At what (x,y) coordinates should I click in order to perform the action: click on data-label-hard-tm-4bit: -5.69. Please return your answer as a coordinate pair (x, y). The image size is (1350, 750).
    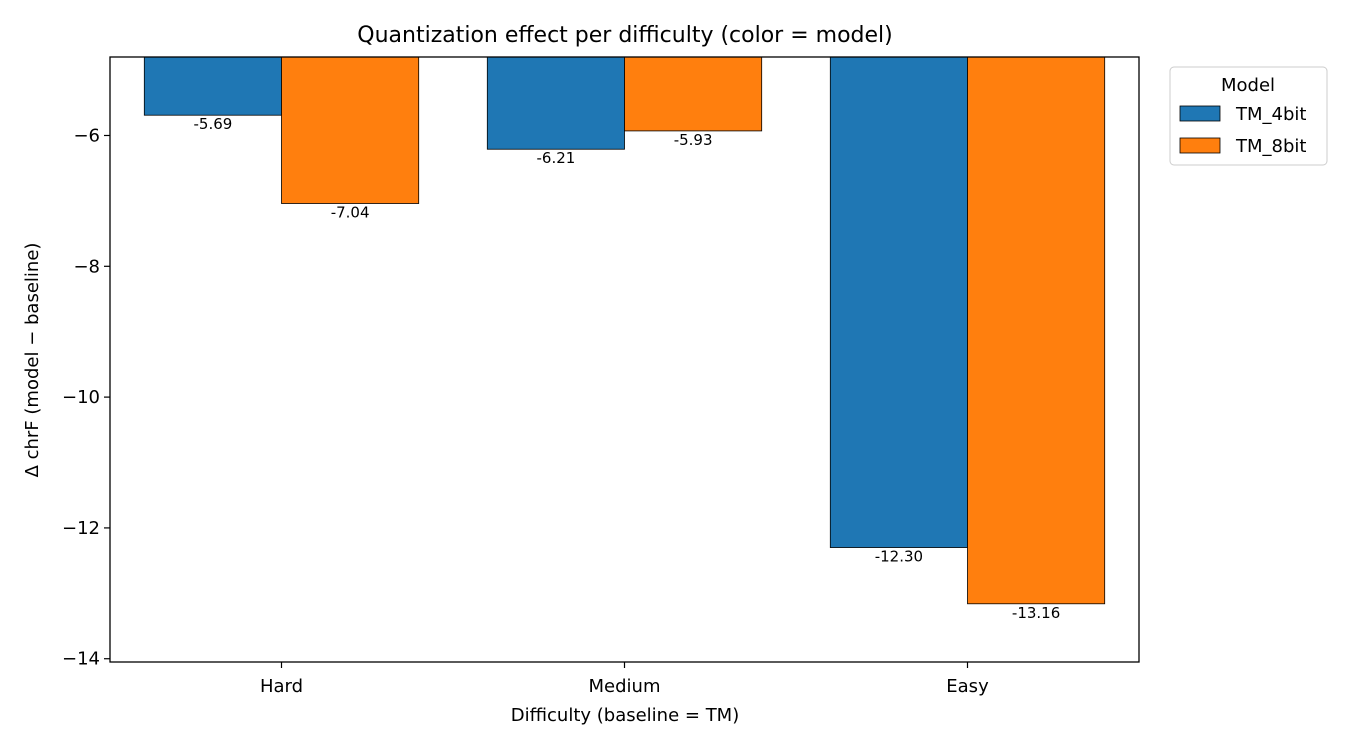
    Looking at the image, I should click on (212, 124).